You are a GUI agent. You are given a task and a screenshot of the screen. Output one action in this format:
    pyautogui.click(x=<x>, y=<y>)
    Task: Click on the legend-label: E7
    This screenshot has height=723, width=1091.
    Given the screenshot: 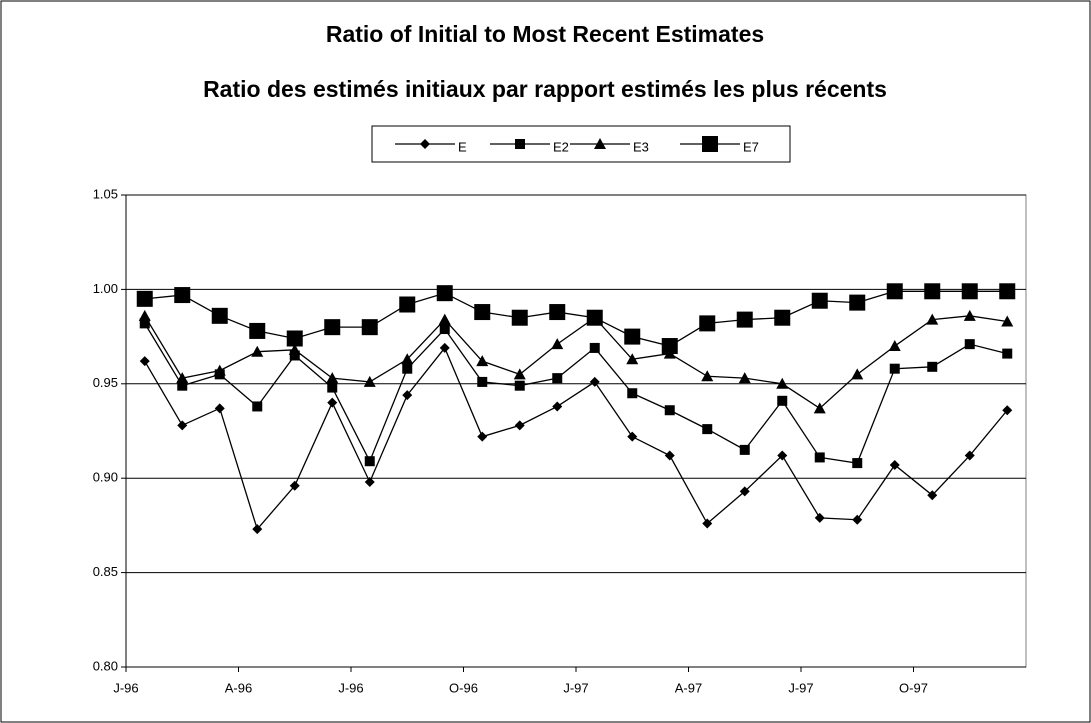 What is the action you would take?
    pyautogui.click(x=751, y=146)
    